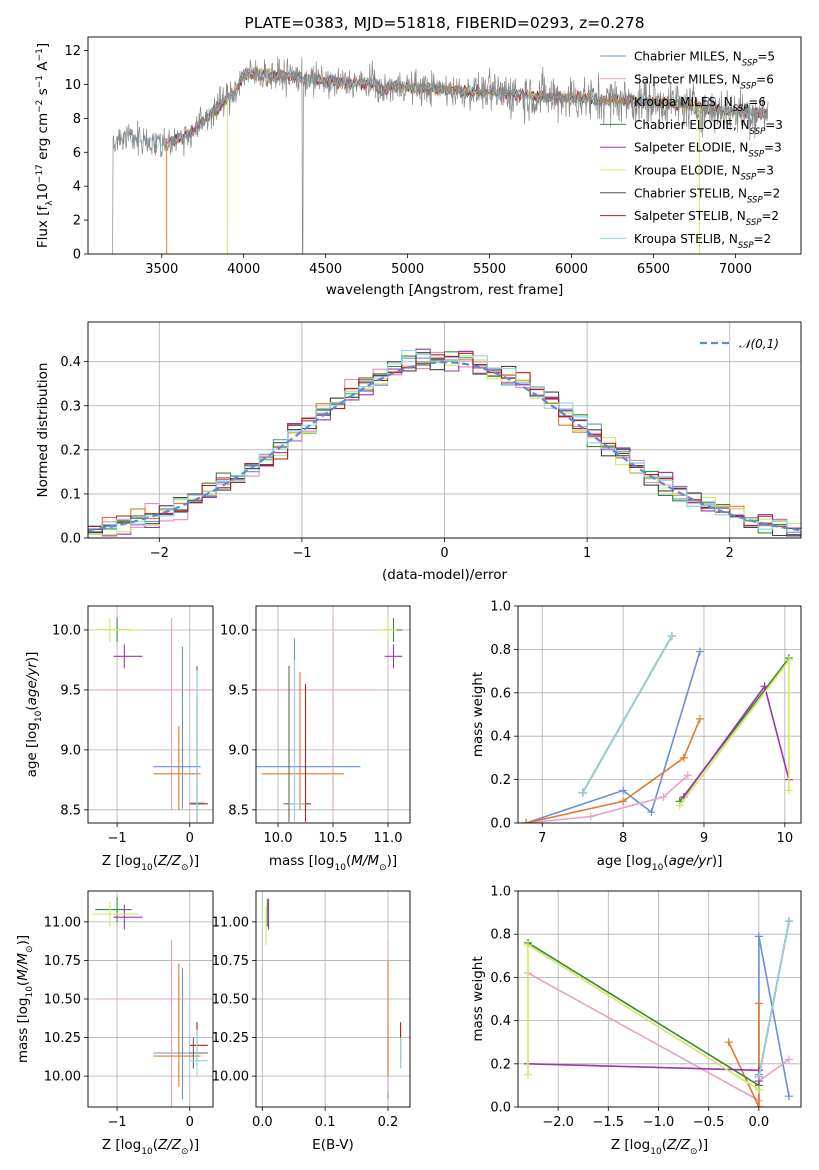  What do you see at coordinates (683, 102) in the screenshot?
I see `legend-name: Kroupa MILES, N` at bounding box center [683, 102].